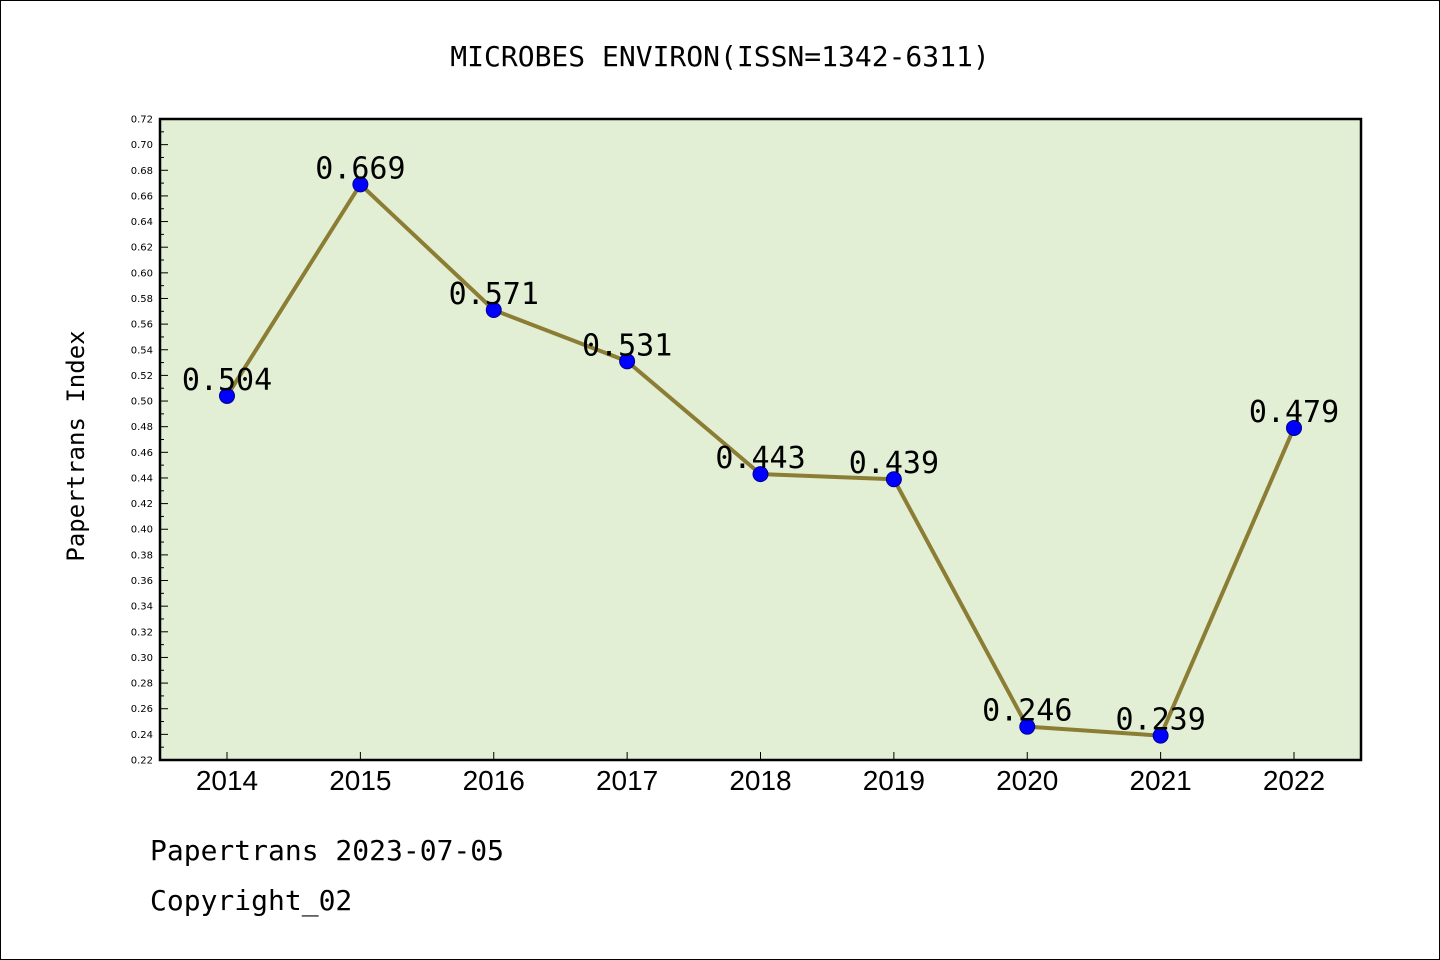  What do you see at coordinates (142, 684) in the screenshot?
I see `y-tick-label: 0.28` at bounding box center [142, 684].